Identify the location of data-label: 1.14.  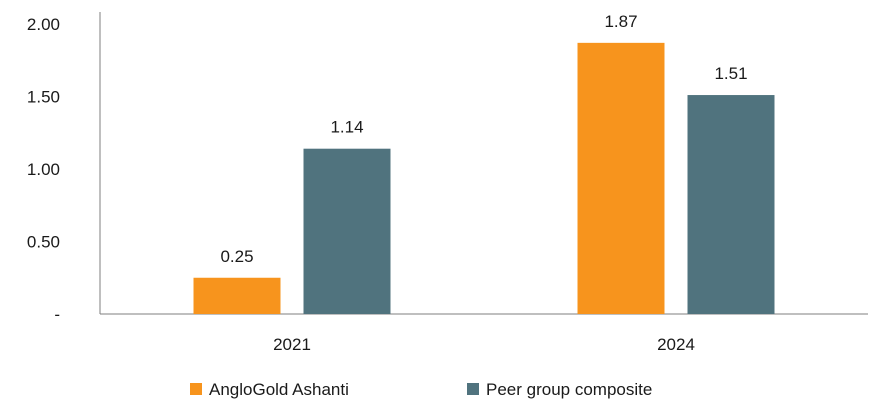
(346, 127).